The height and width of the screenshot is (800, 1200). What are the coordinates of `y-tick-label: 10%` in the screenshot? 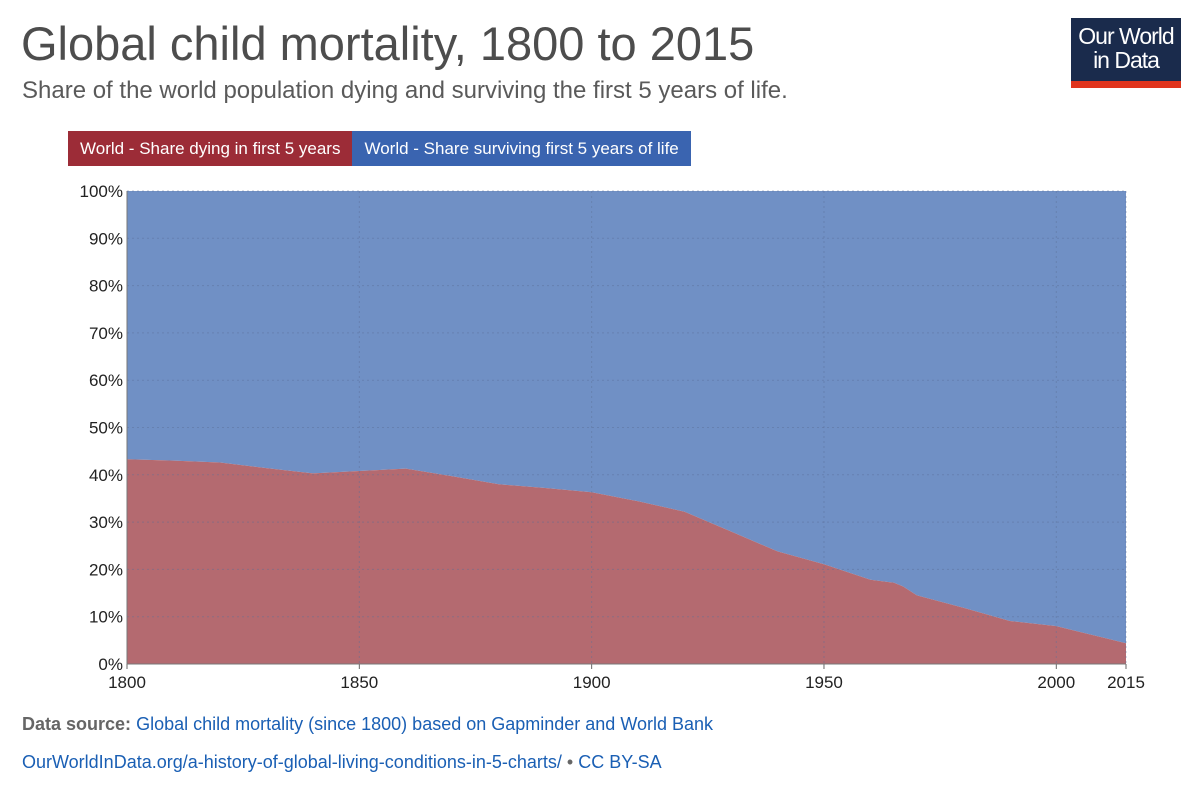 It's located at (106, 617).